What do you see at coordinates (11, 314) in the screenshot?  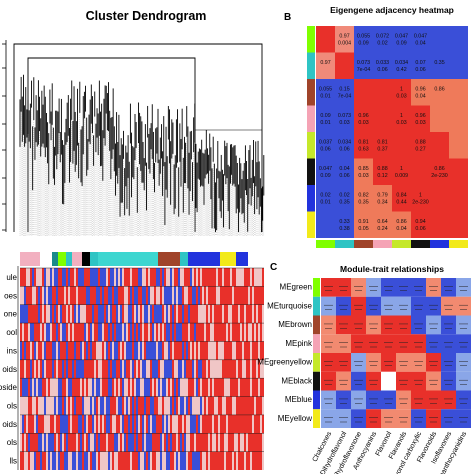 I see `trait-row-label: one` at bounding box center [11, 314].